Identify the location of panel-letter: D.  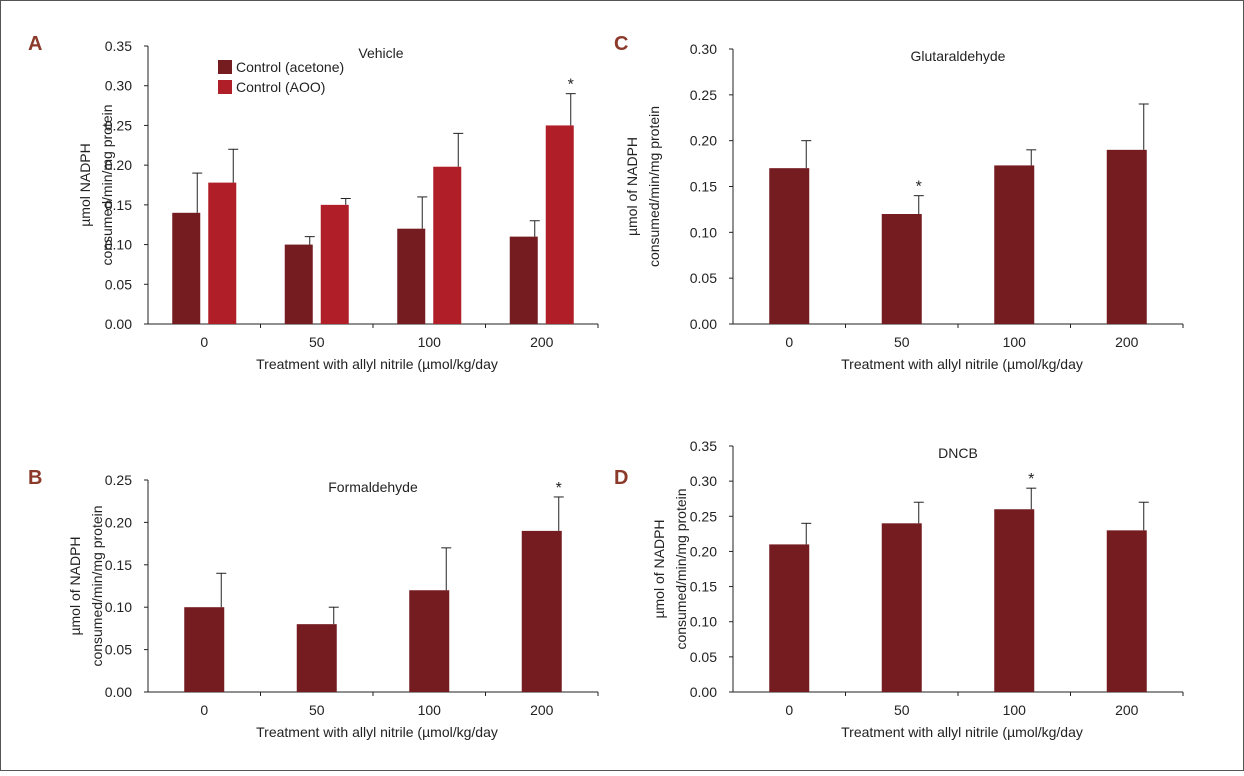
(621, 478).